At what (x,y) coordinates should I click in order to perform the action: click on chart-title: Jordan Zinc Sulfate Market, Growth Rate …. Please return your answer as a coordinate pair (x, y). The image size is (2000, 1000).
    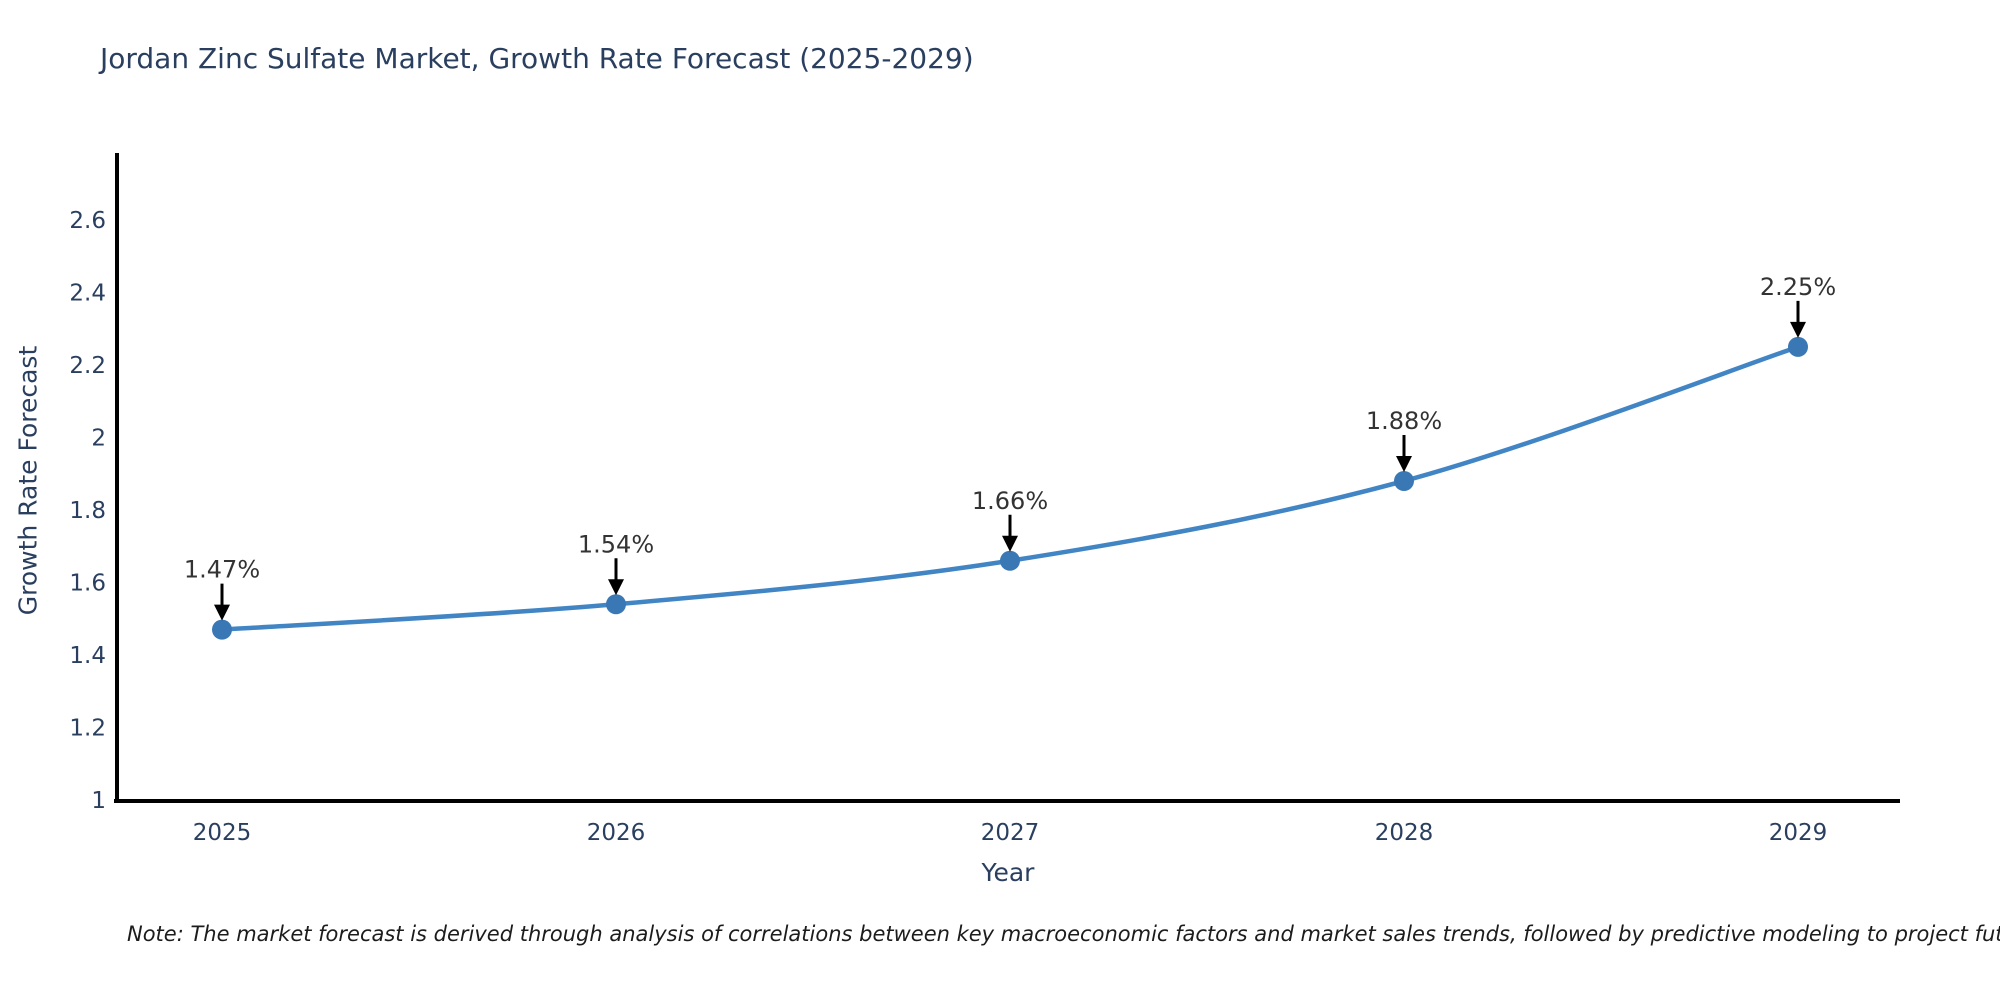
    Looking at the image, I should click on (537, 58).